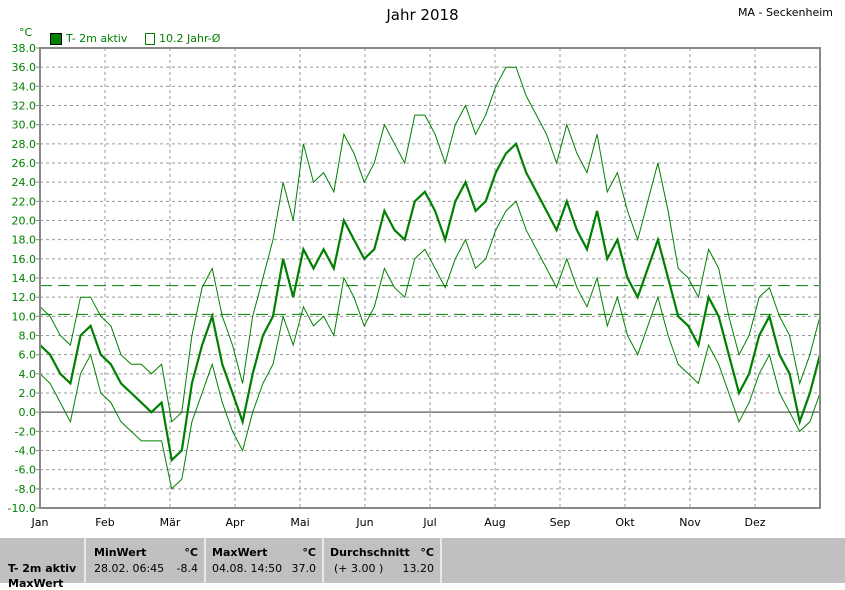 This screenshot has height=590, width=845. What do you see at coordinates (25, 431) in the screenshot?
I see `y-tick-label: -2.0` at bounding box center [25, 431].